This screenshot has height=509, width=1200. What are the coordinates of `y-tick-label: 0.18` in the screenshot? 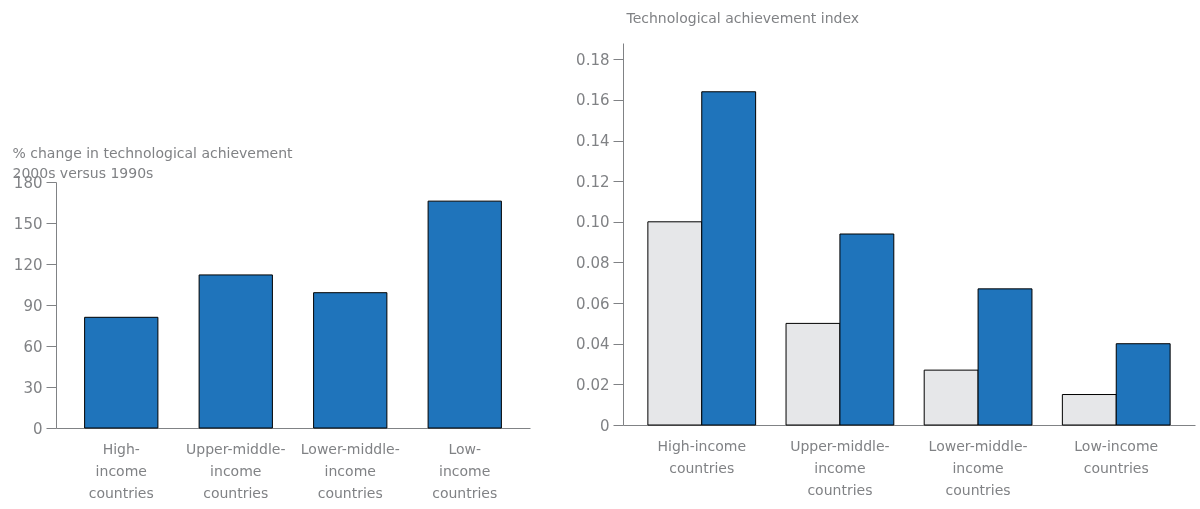 It's located at (593, 59).